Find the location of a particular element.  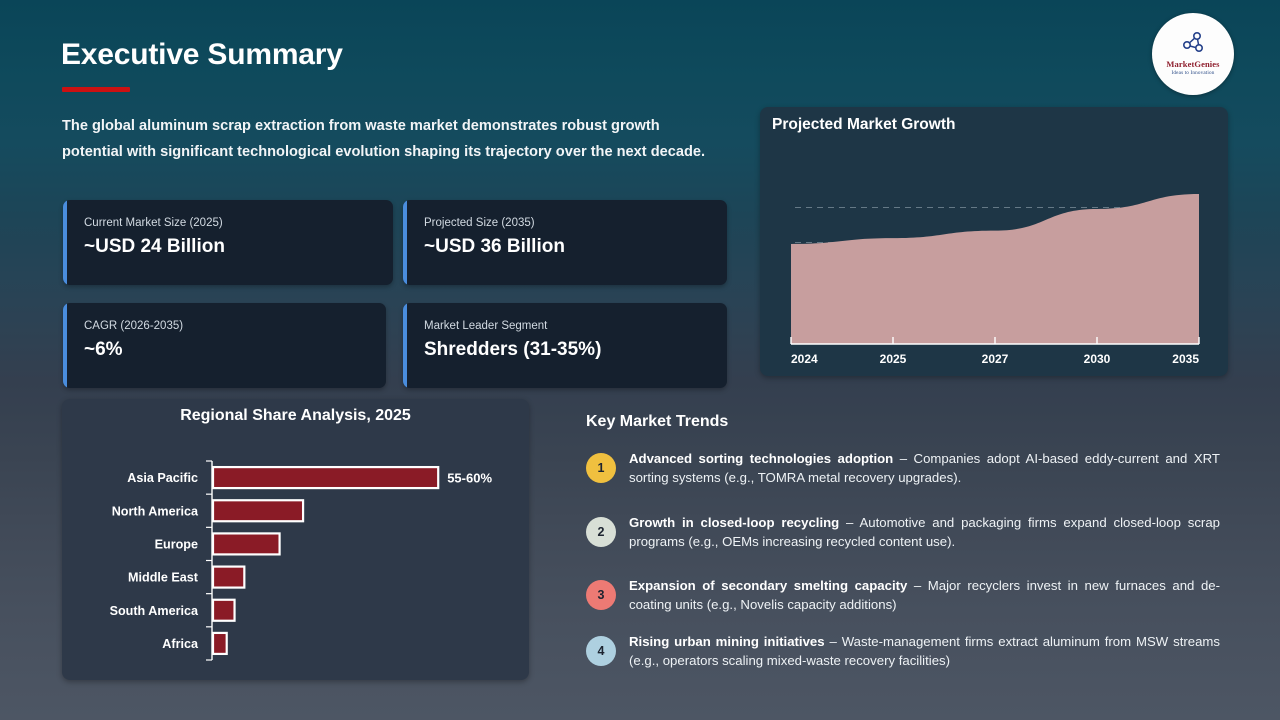

logo-name: MarketGenies is located at coordinates (1193, 64).